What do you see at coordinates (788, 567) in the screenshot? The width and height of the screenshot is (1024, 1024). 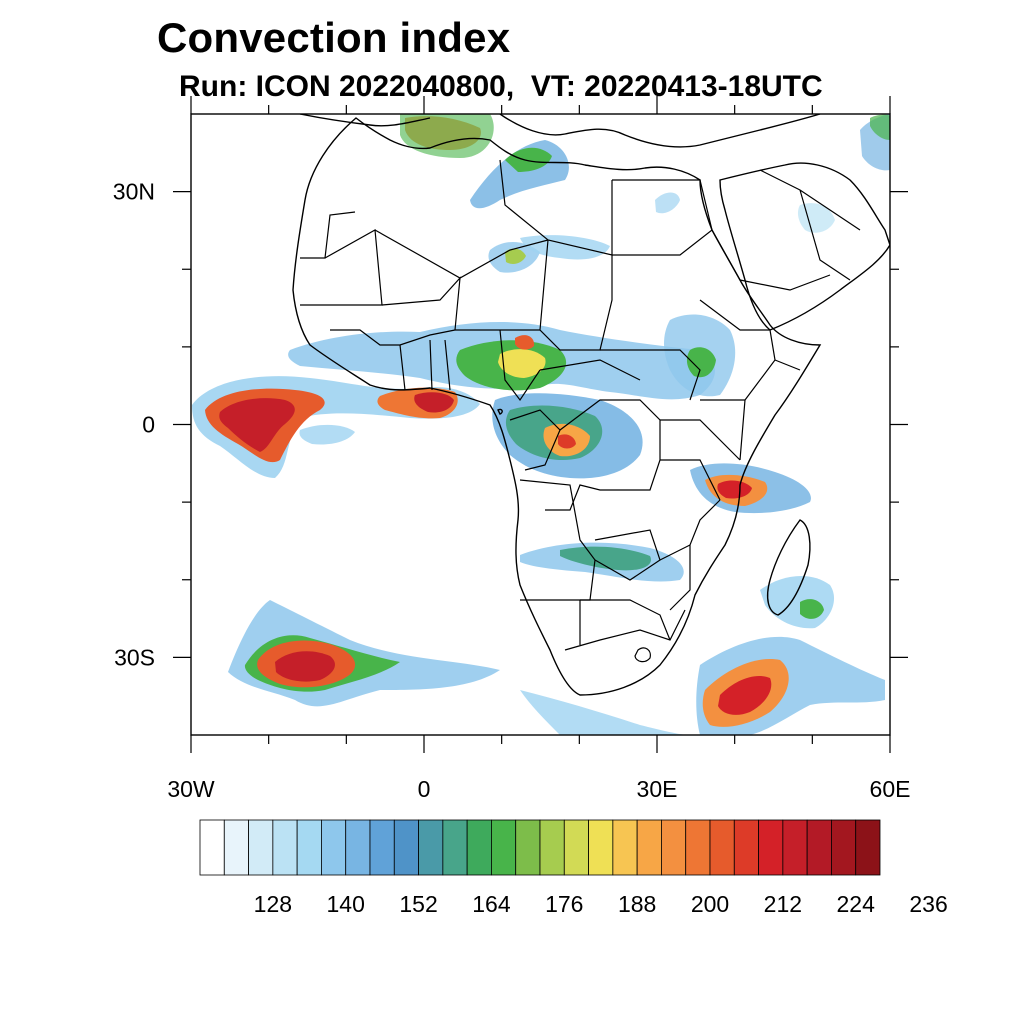 I see `madagascar-coastline` at bounding box center [788, 567].